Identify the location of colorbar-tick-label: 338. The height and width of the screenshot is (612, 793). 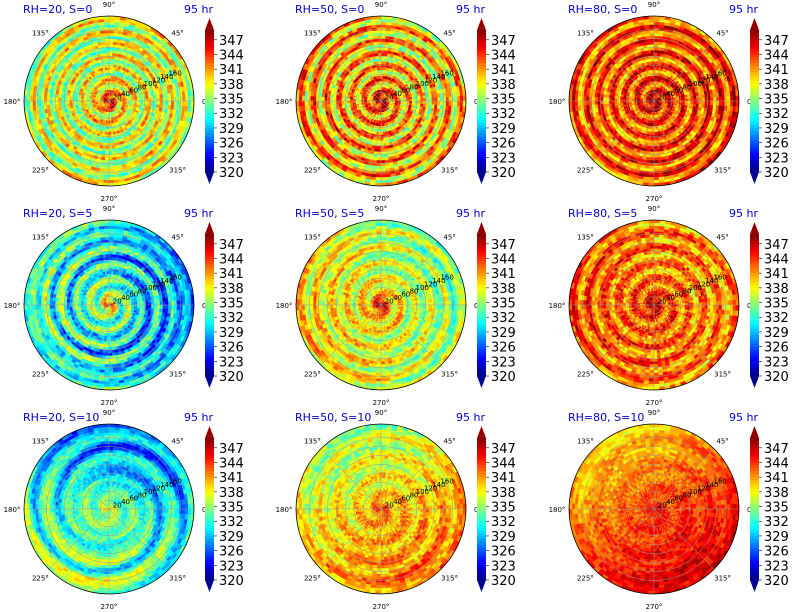
(231, 85).